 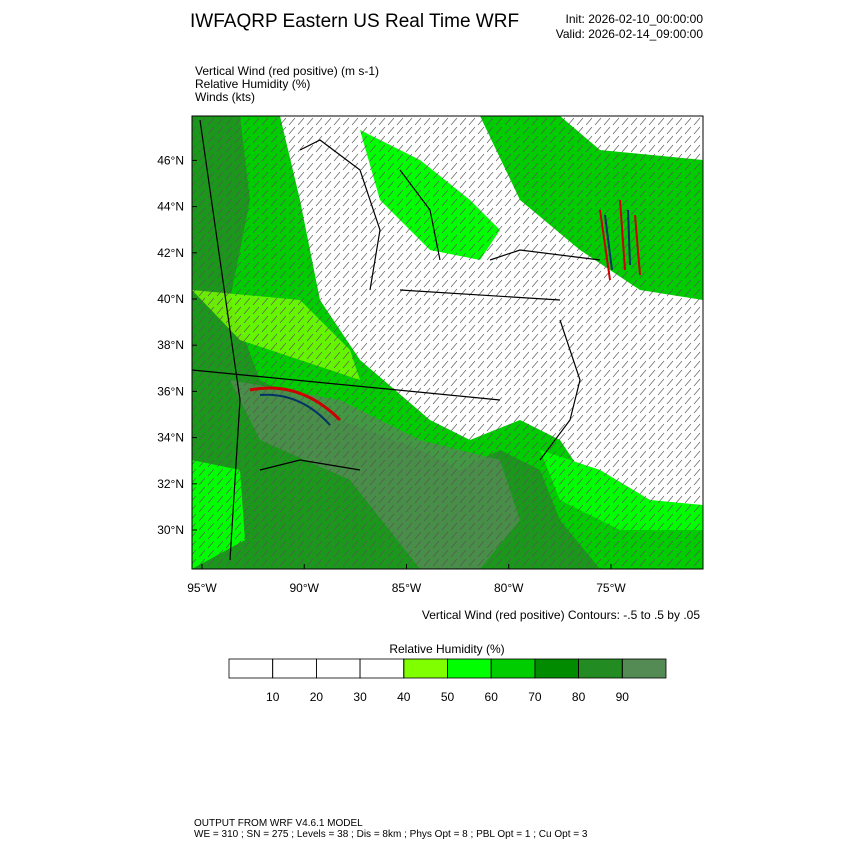 What do you see at coordinates (170, 207) in the screenshot?
I see `lat-label: 44°N` at bounding box center [170, 207].